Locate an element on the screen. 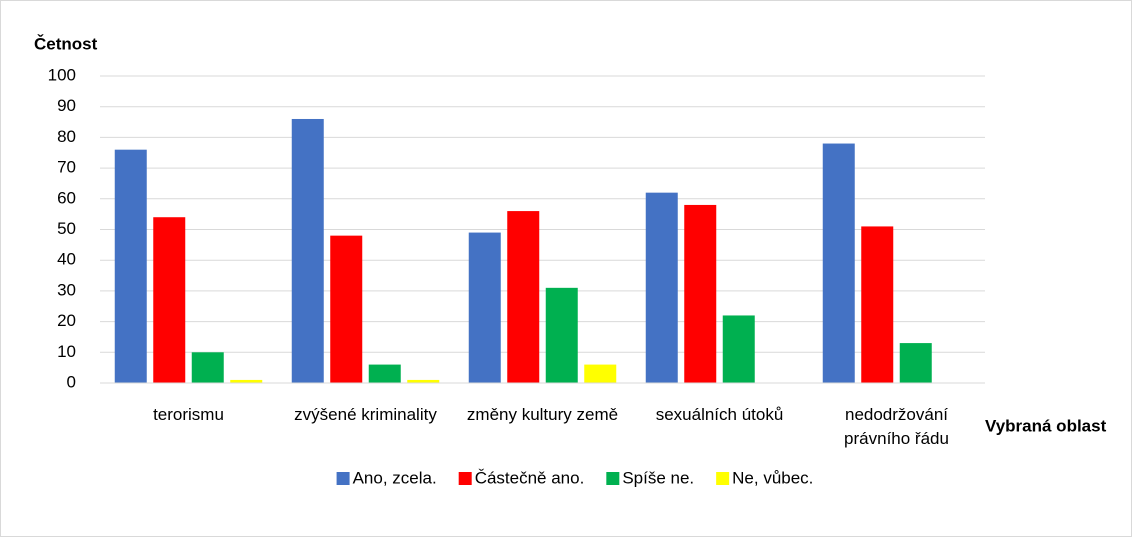  x-tick-label: terorismu is located at coordinates (188, 414).